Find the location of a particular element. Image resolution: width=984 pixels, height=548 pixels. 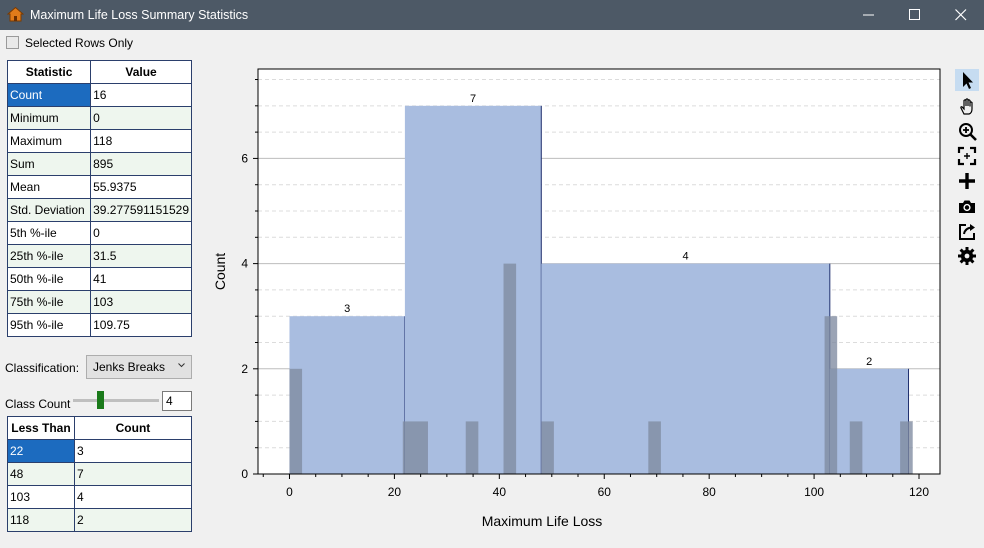

column-header-statistic: Statistic is located at coordinates (49, 72).